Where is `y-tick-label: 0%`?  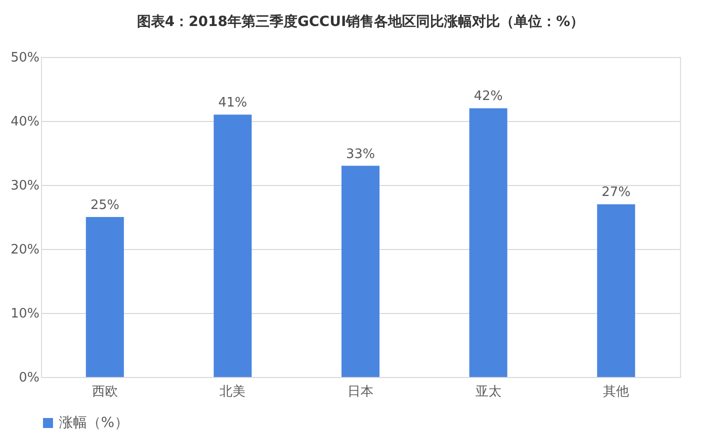
y-tick-label: 0% is located at coordinates (29, 378).